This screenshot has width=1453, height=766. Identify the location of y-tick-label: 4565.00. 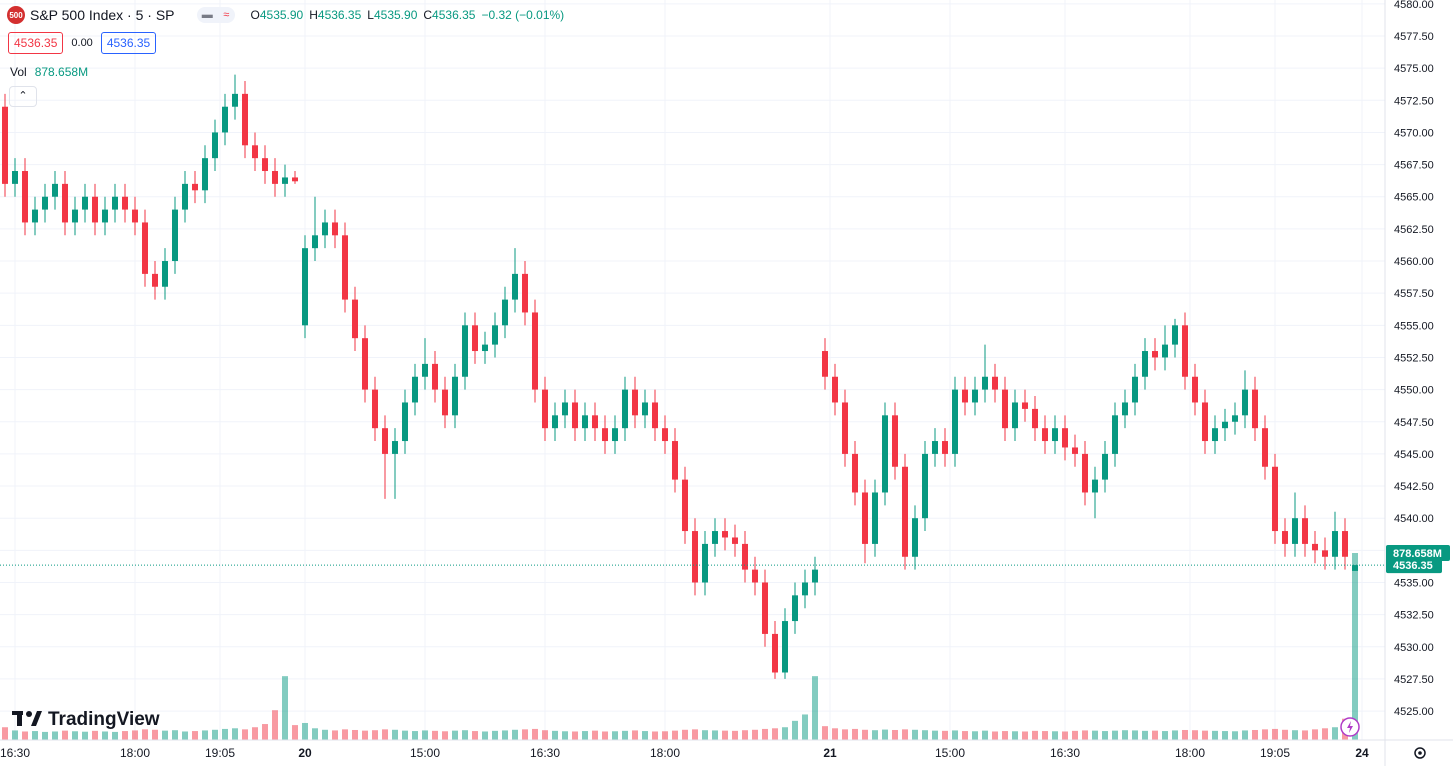
(1414, 198).